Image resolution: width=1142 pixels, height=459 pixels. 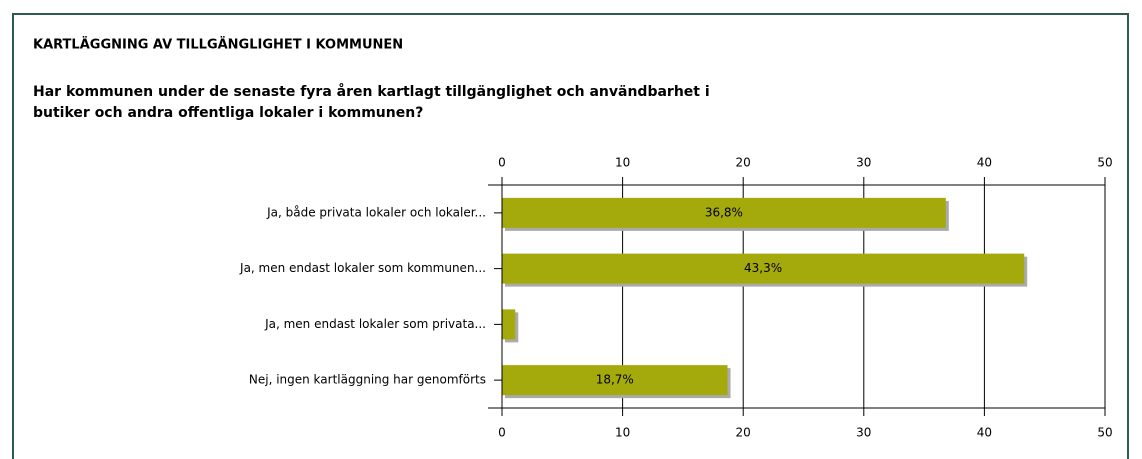 I want to click on data-label: 36,8%, so click(x=724, y=212).